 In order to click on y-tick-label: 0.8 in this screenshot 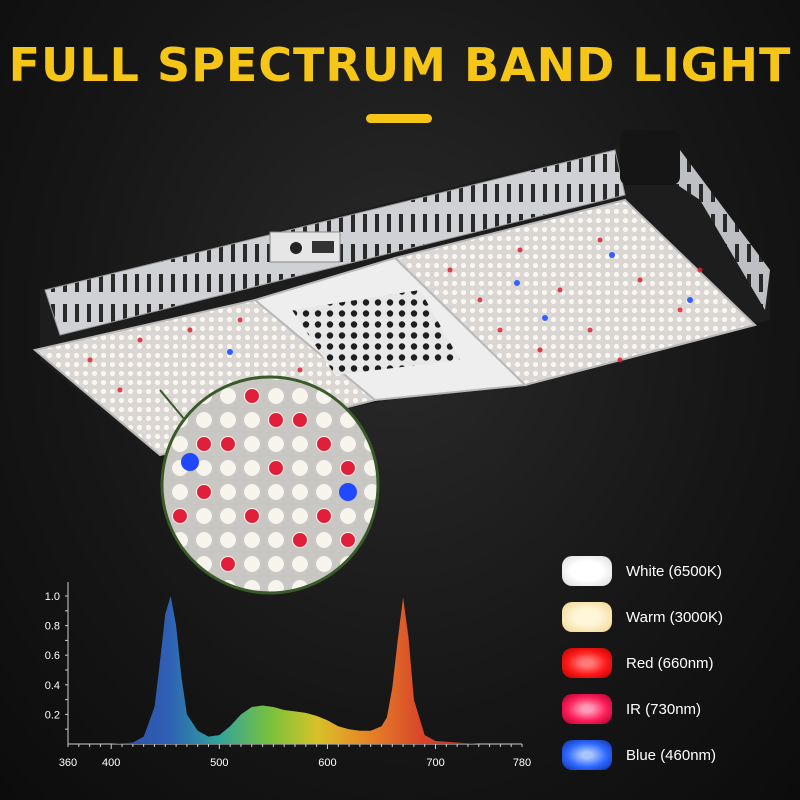, I will do `click(52, 627)`.